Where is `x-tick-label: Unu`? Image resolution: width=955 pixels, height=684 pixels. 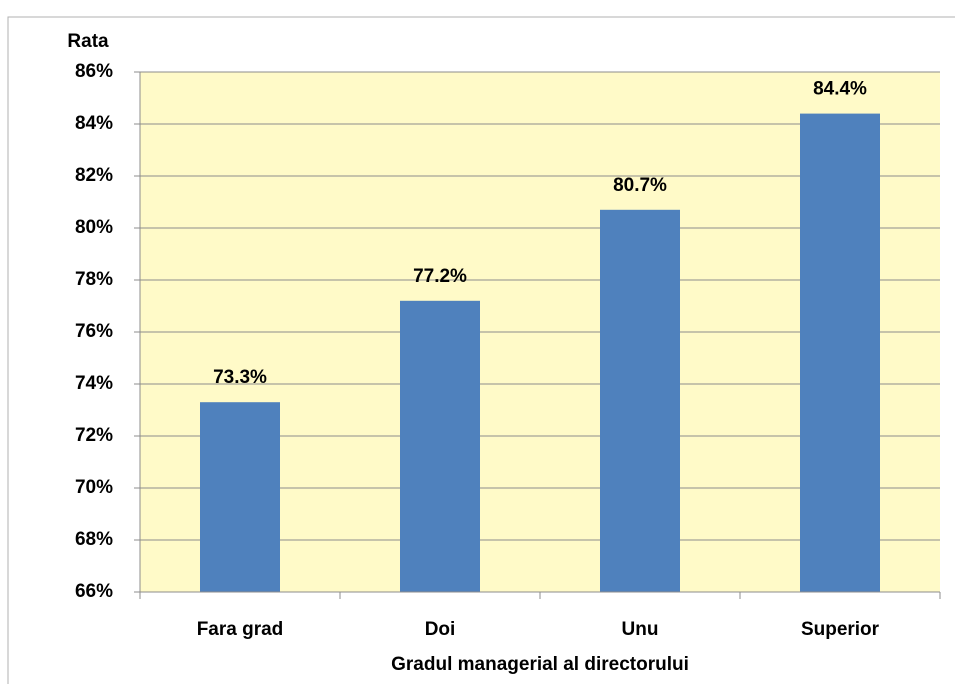 x-tick-label: Unu is located at coordinates (640, 629).